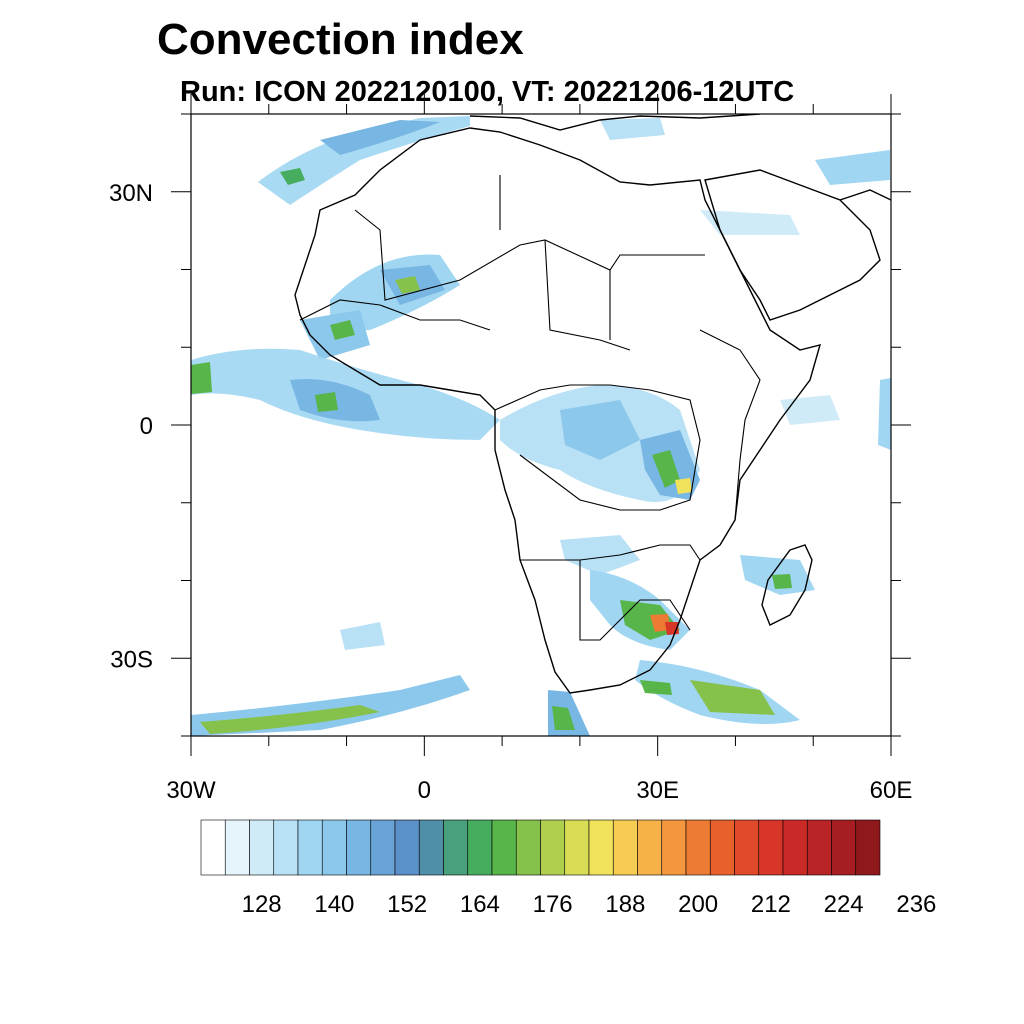  Describe the element at coordinates (916, 904) in the screenshot. I see `colorbar-label: 236` at that location.